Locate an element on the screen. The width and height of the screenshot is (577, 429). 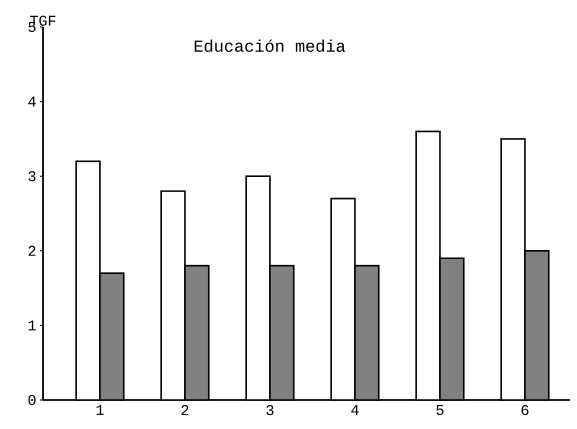
x-tick-label: 2 is located at coordinates (185, 410).